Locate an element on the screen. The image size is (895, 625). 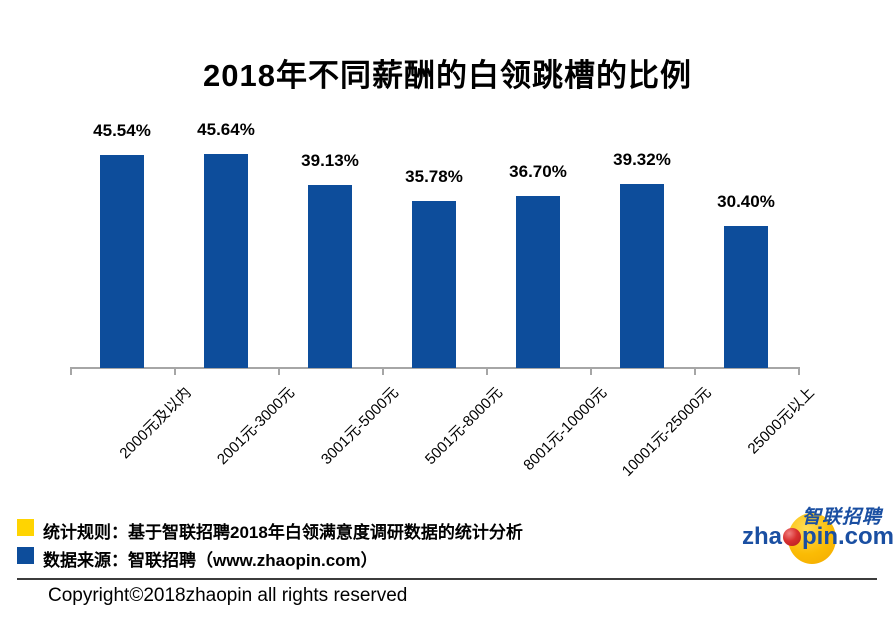
legend-label-data-source: 数据来源：智联招聘（www.zhaopin.com） is located at coordinates (210, 560).